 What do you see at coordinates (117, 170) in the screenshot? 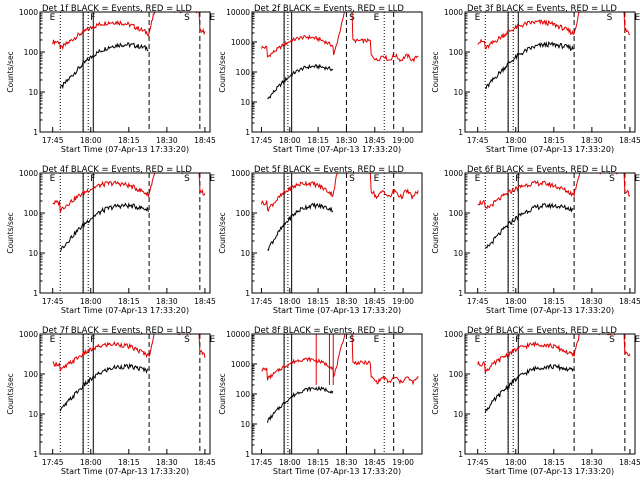
I see `panel-title: Det 4f BLACK = Events, RED = LLD` at bounding box center [117, 170].